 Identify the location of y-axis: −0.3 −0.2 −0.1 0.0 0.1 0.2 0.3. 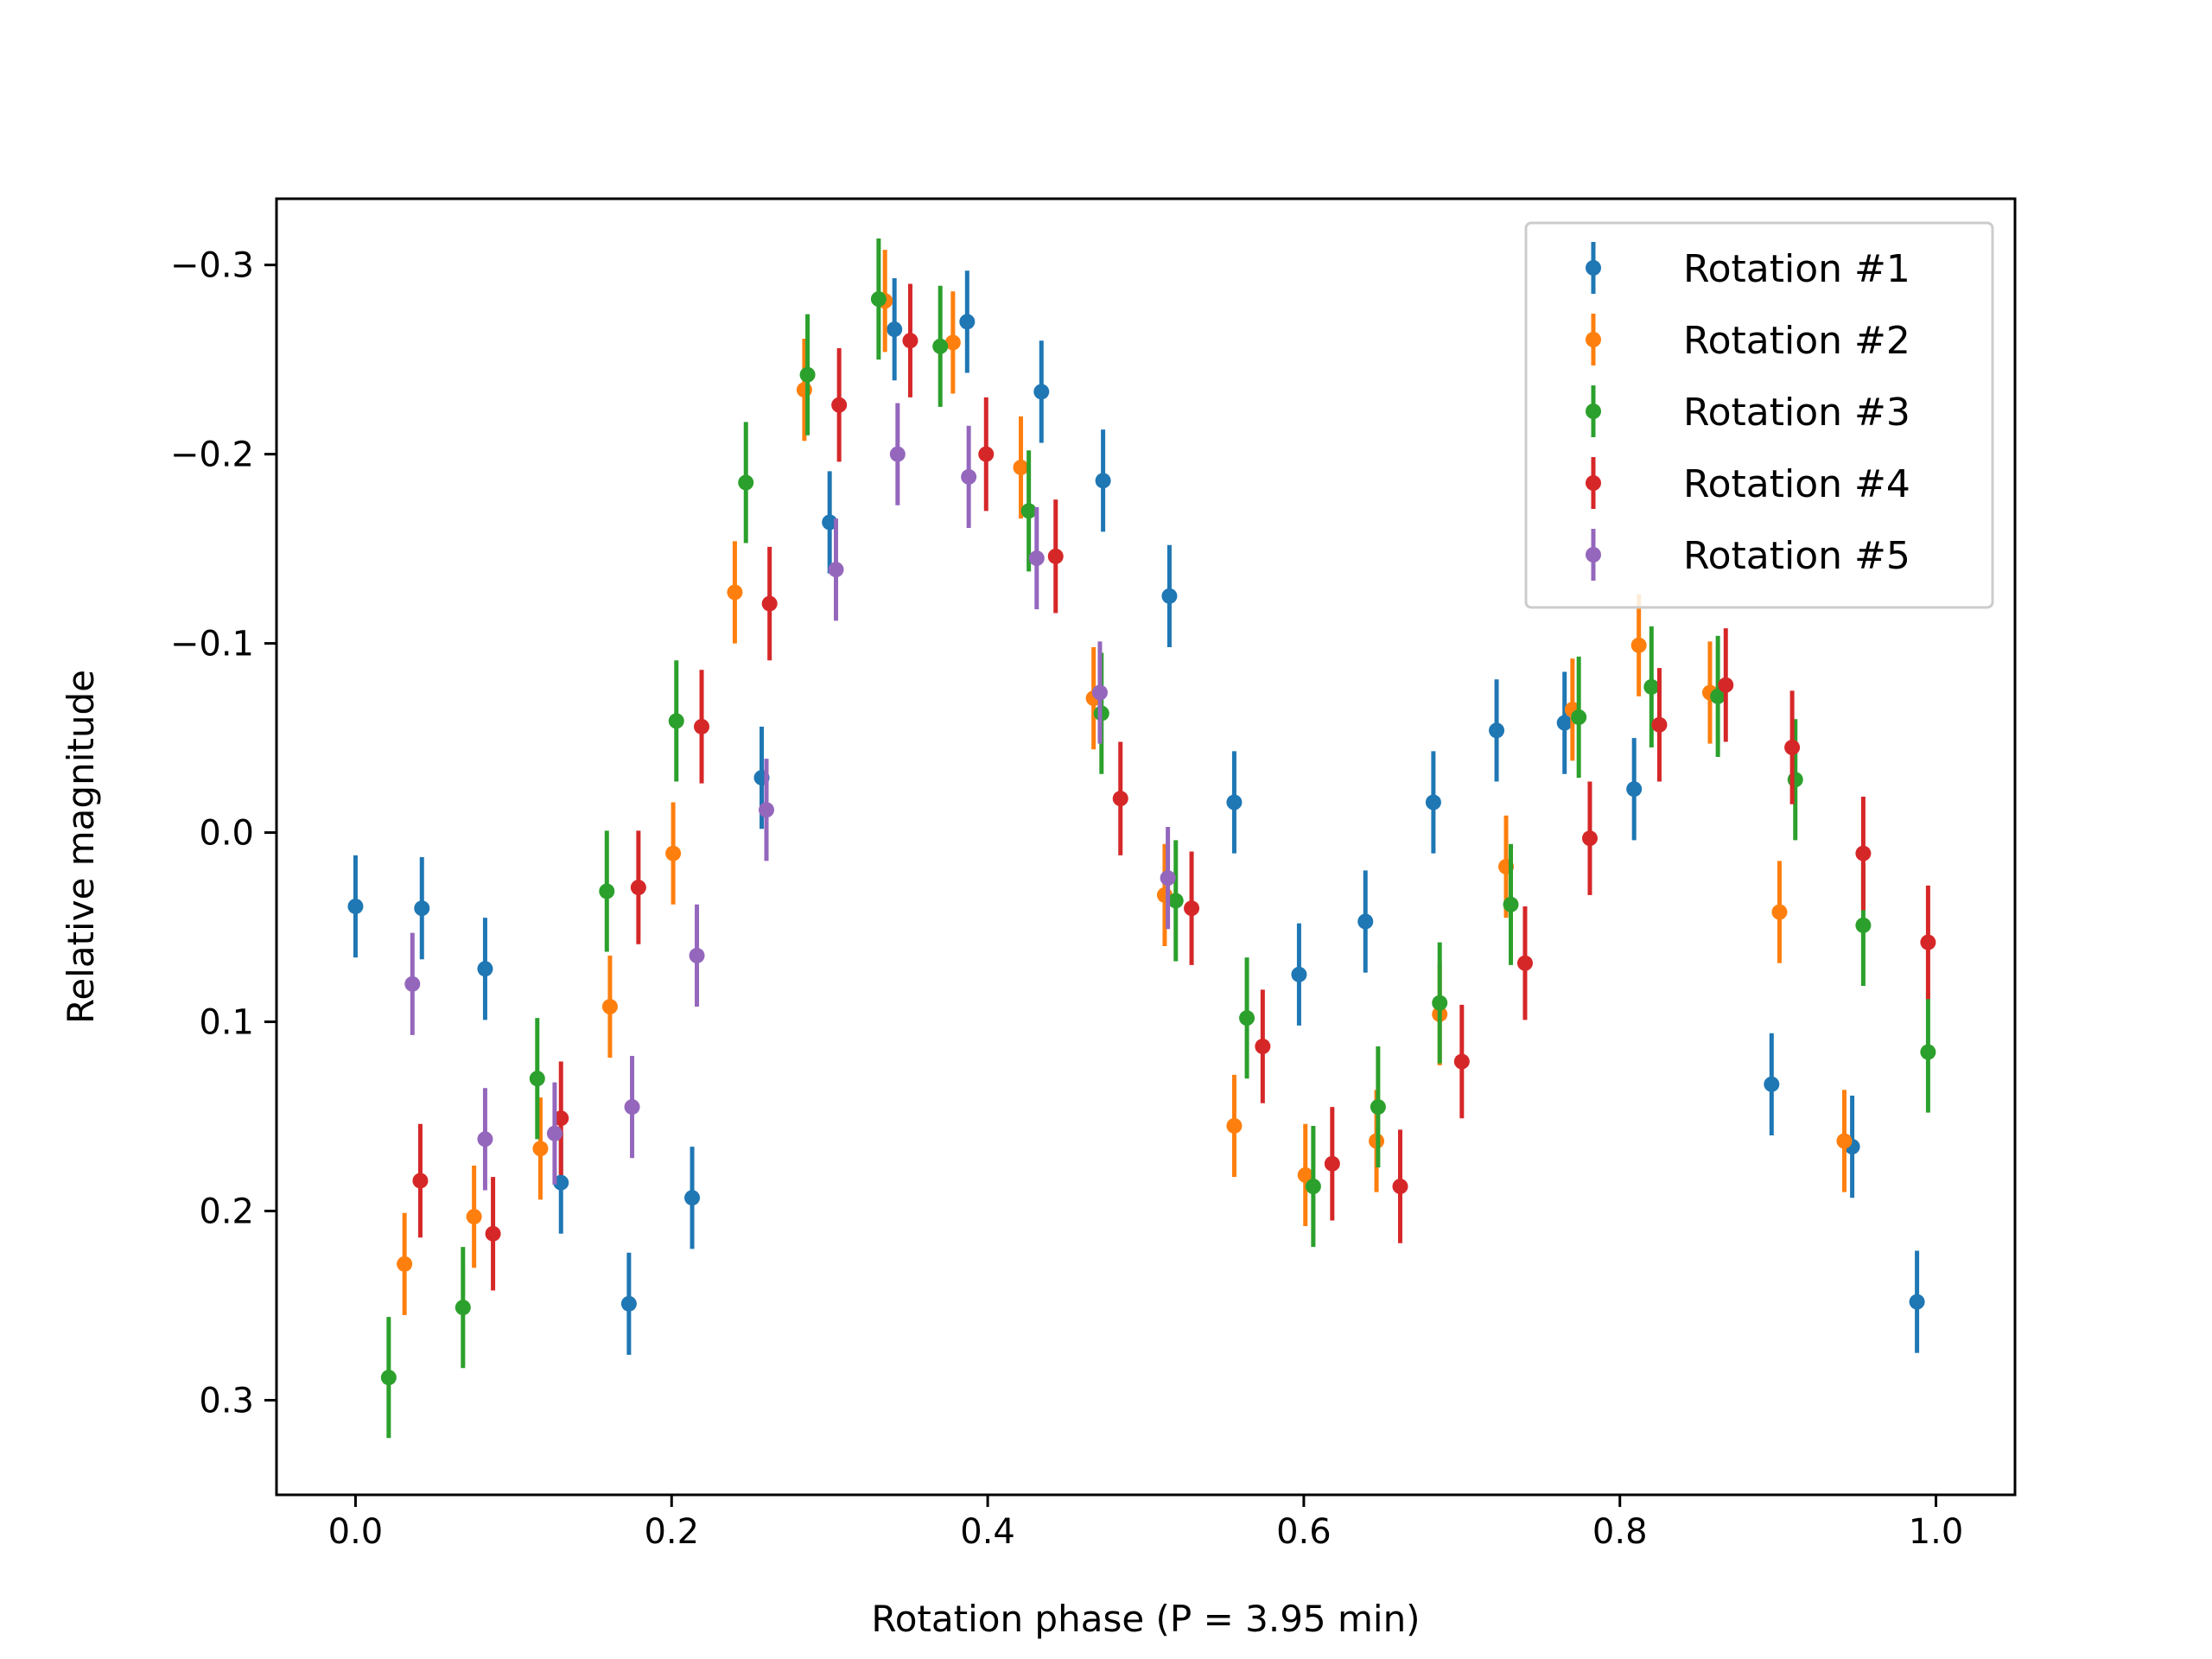
(223, 833).